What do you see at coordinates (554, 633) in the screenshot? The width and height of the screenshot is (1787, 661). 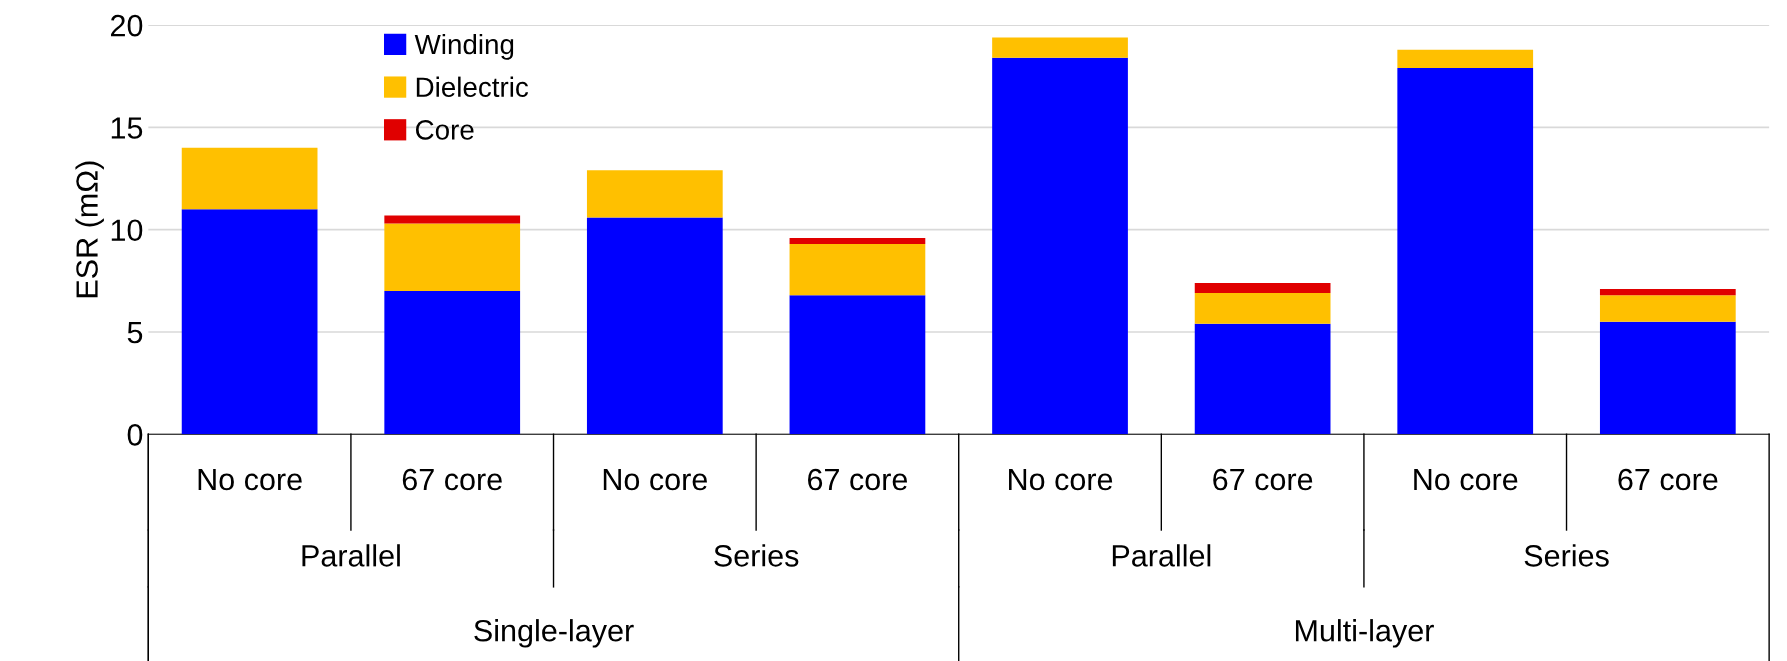 I see `text: Single-layer` at bounding box center [554, 633].